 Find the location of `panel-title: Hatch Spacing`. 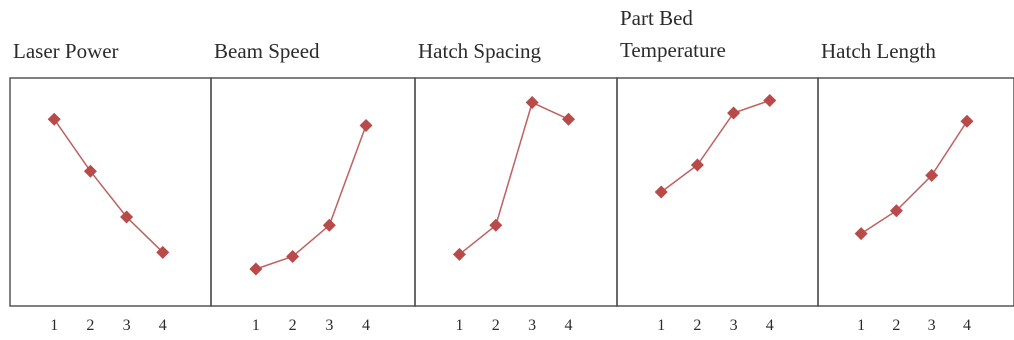

panel-title: Hatch Spacing is located at coordinates (480, 51).